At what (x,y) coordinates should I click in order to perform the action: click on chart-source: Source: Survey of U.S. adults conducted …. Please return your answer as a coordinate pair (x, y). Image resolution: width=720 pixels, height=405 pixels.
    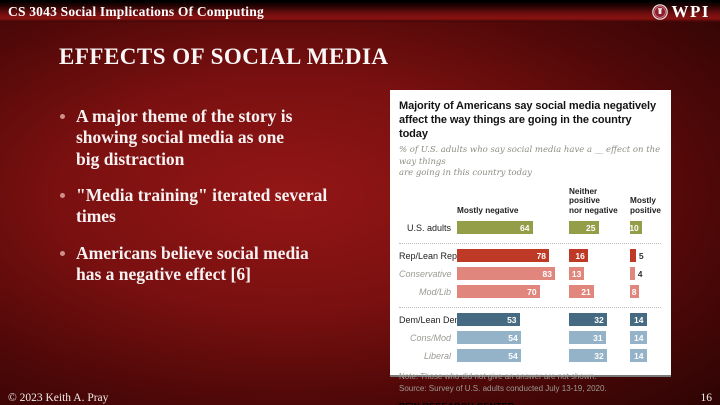
    Looking at the image, I should click on (503, 389).